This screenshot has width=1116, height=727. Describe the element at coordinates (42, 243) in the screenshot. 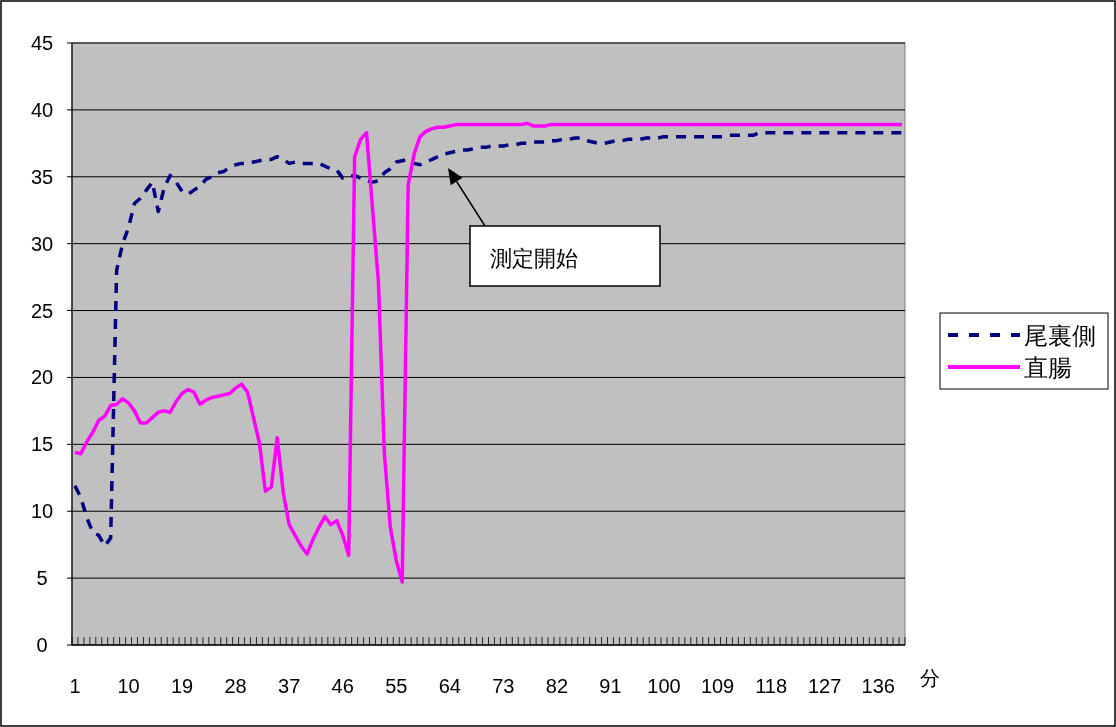

I see `y-tick-label: 30` at that location.